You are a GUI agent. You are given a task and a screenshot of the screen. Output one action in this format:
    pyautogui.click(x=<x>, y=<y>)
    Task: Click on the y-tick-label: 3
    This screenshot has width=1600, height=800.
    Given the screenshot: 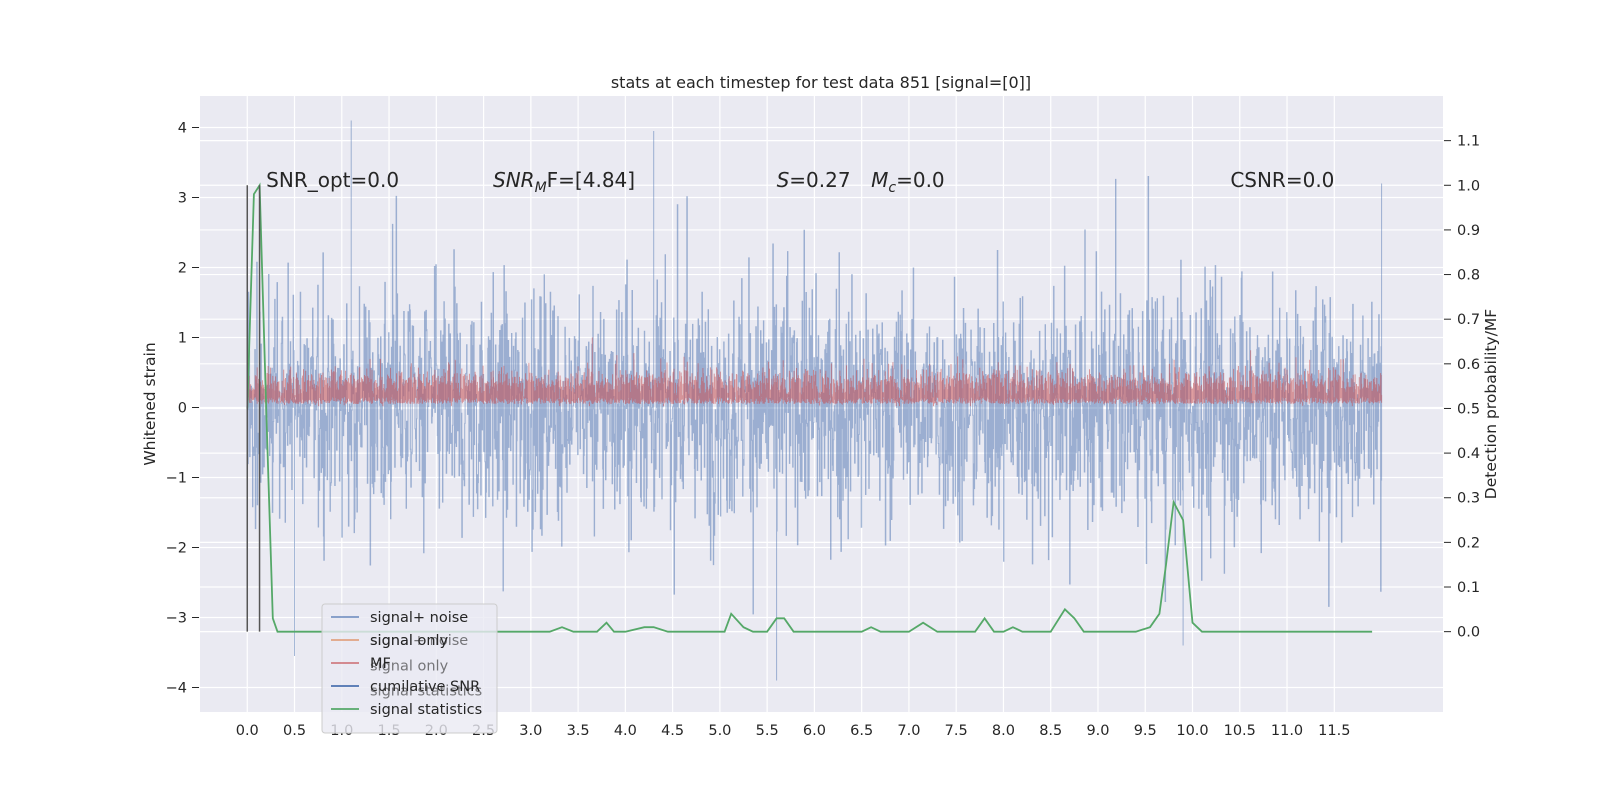 What is the action you would take?
    pyautogui.click(x=182, y=199)
    